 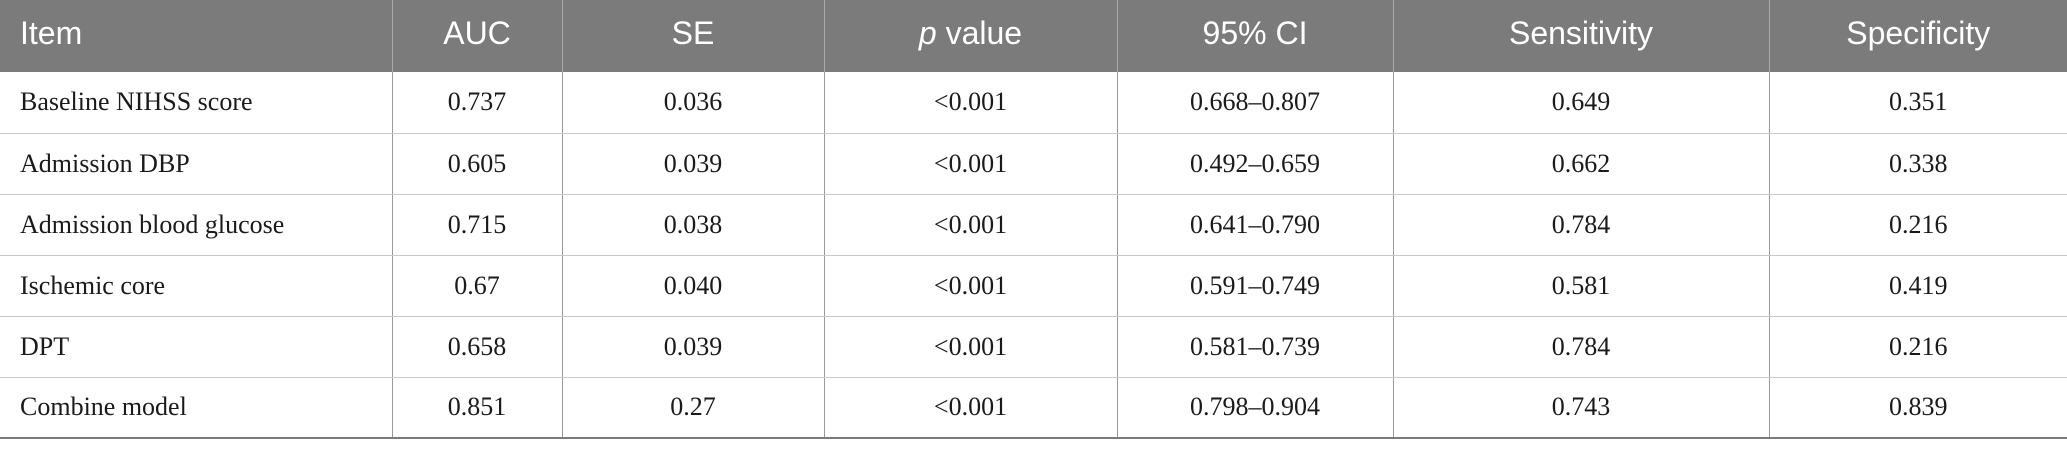 I want to click on cell-auc: 0.715, so click(x=477, y=225).